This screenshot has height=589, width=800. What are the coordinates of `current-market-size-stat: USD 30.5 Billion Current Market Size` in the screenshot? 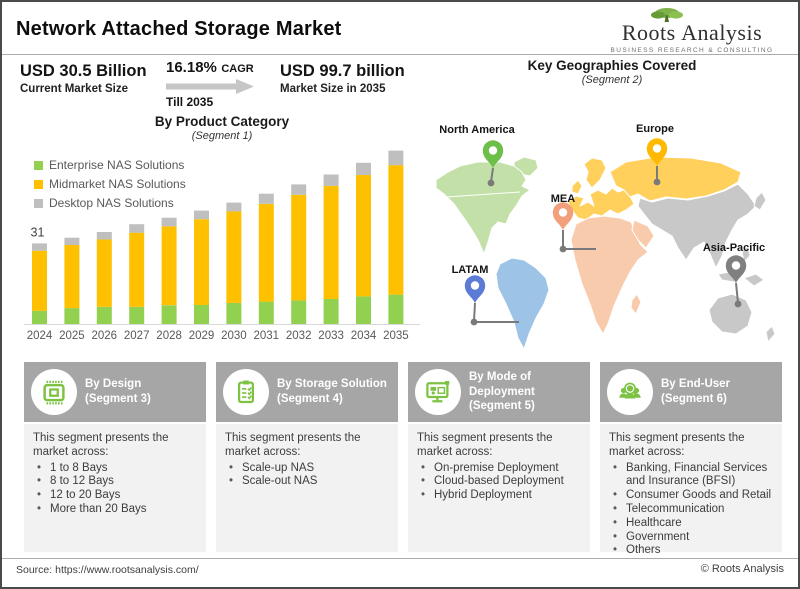 It's located at (93, 84).